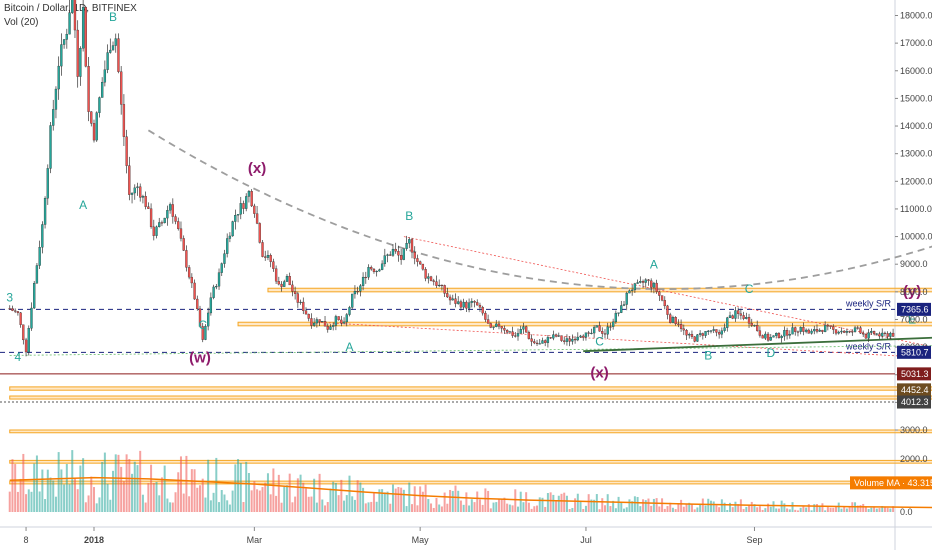 The image size is (932, 550). I want to click on volume-ma-badge: Volume MA · 43.315K, so click(891, 483).